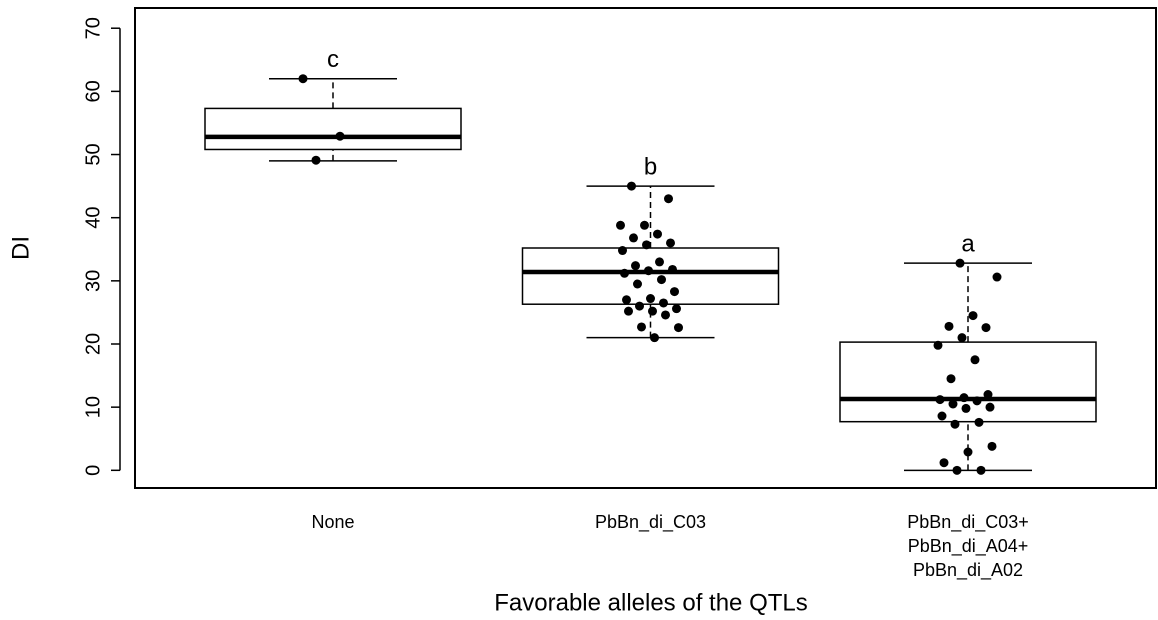 The height and width of the screenshot is (620, 1158). I want to click on y-tick-label: 0, so click(93, 470).